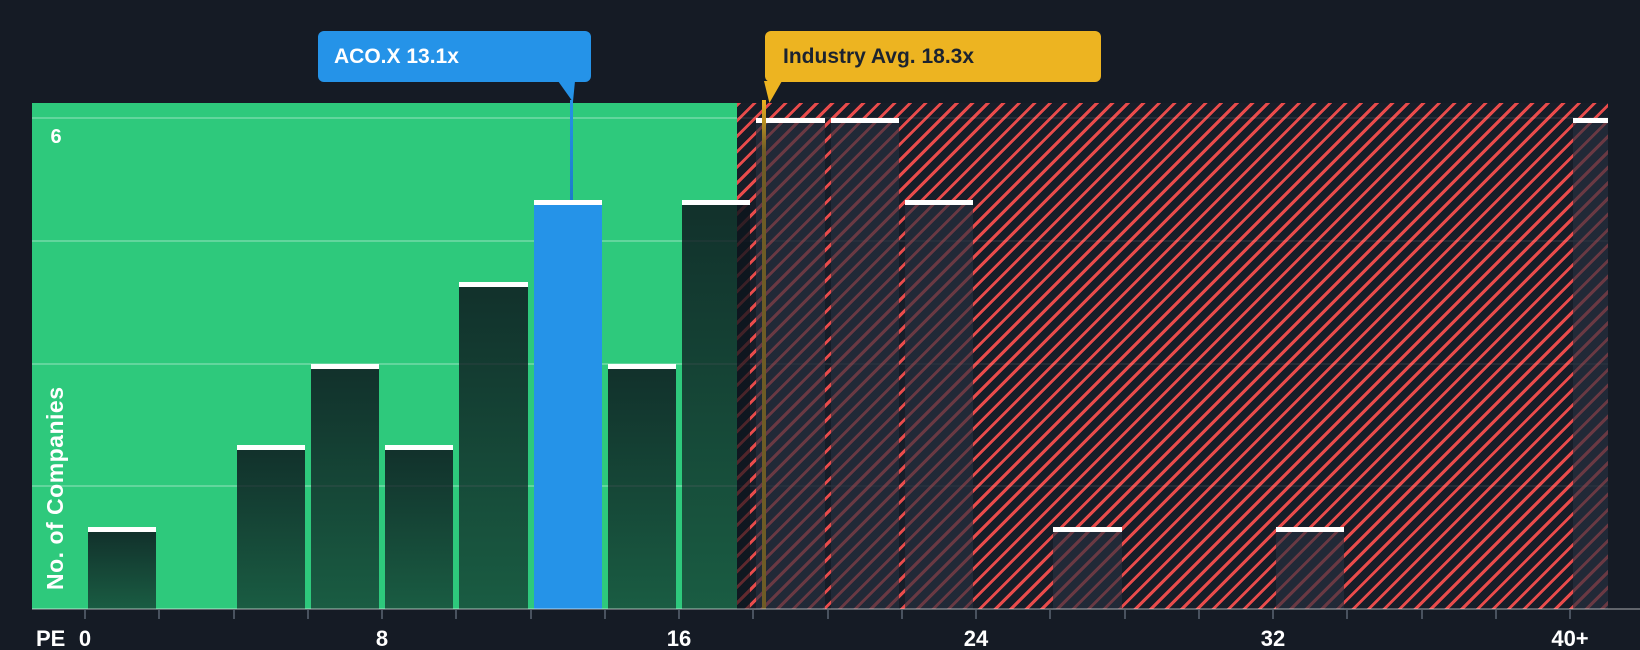 The image size is (1640, 650). I want to click on industry-average-line, so click(764, 354).